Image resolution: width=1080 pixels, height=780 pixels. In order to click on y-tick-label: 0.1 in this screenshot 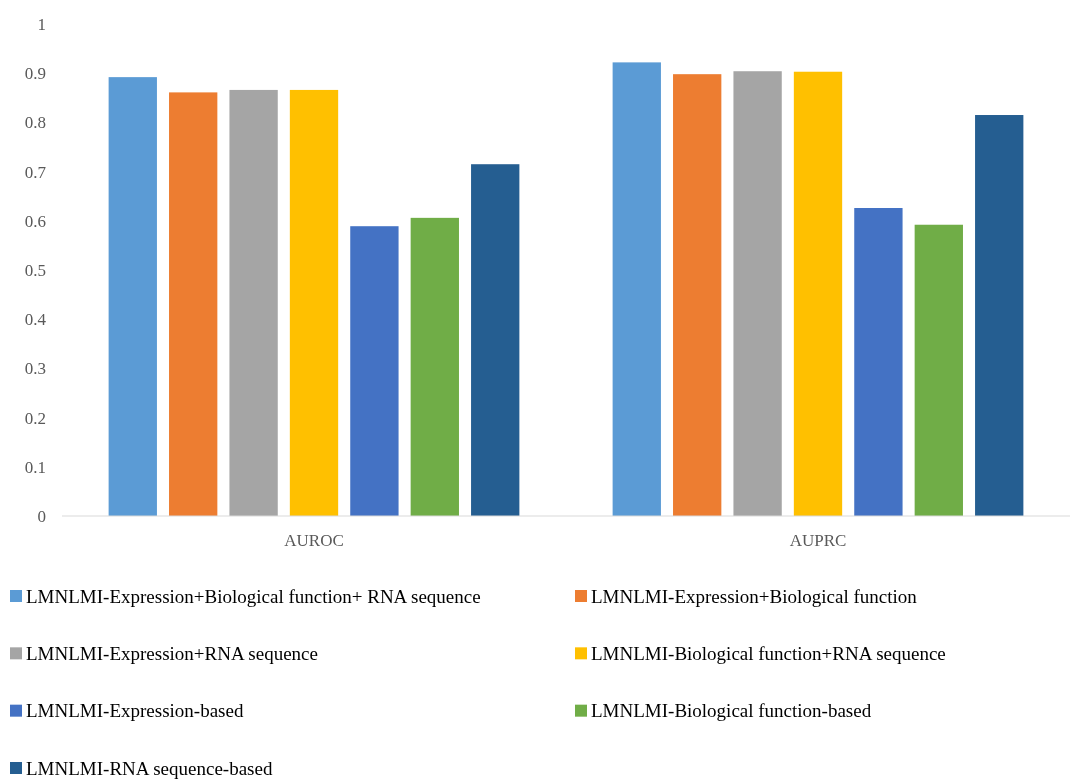, I will do `click(35, 467)`.